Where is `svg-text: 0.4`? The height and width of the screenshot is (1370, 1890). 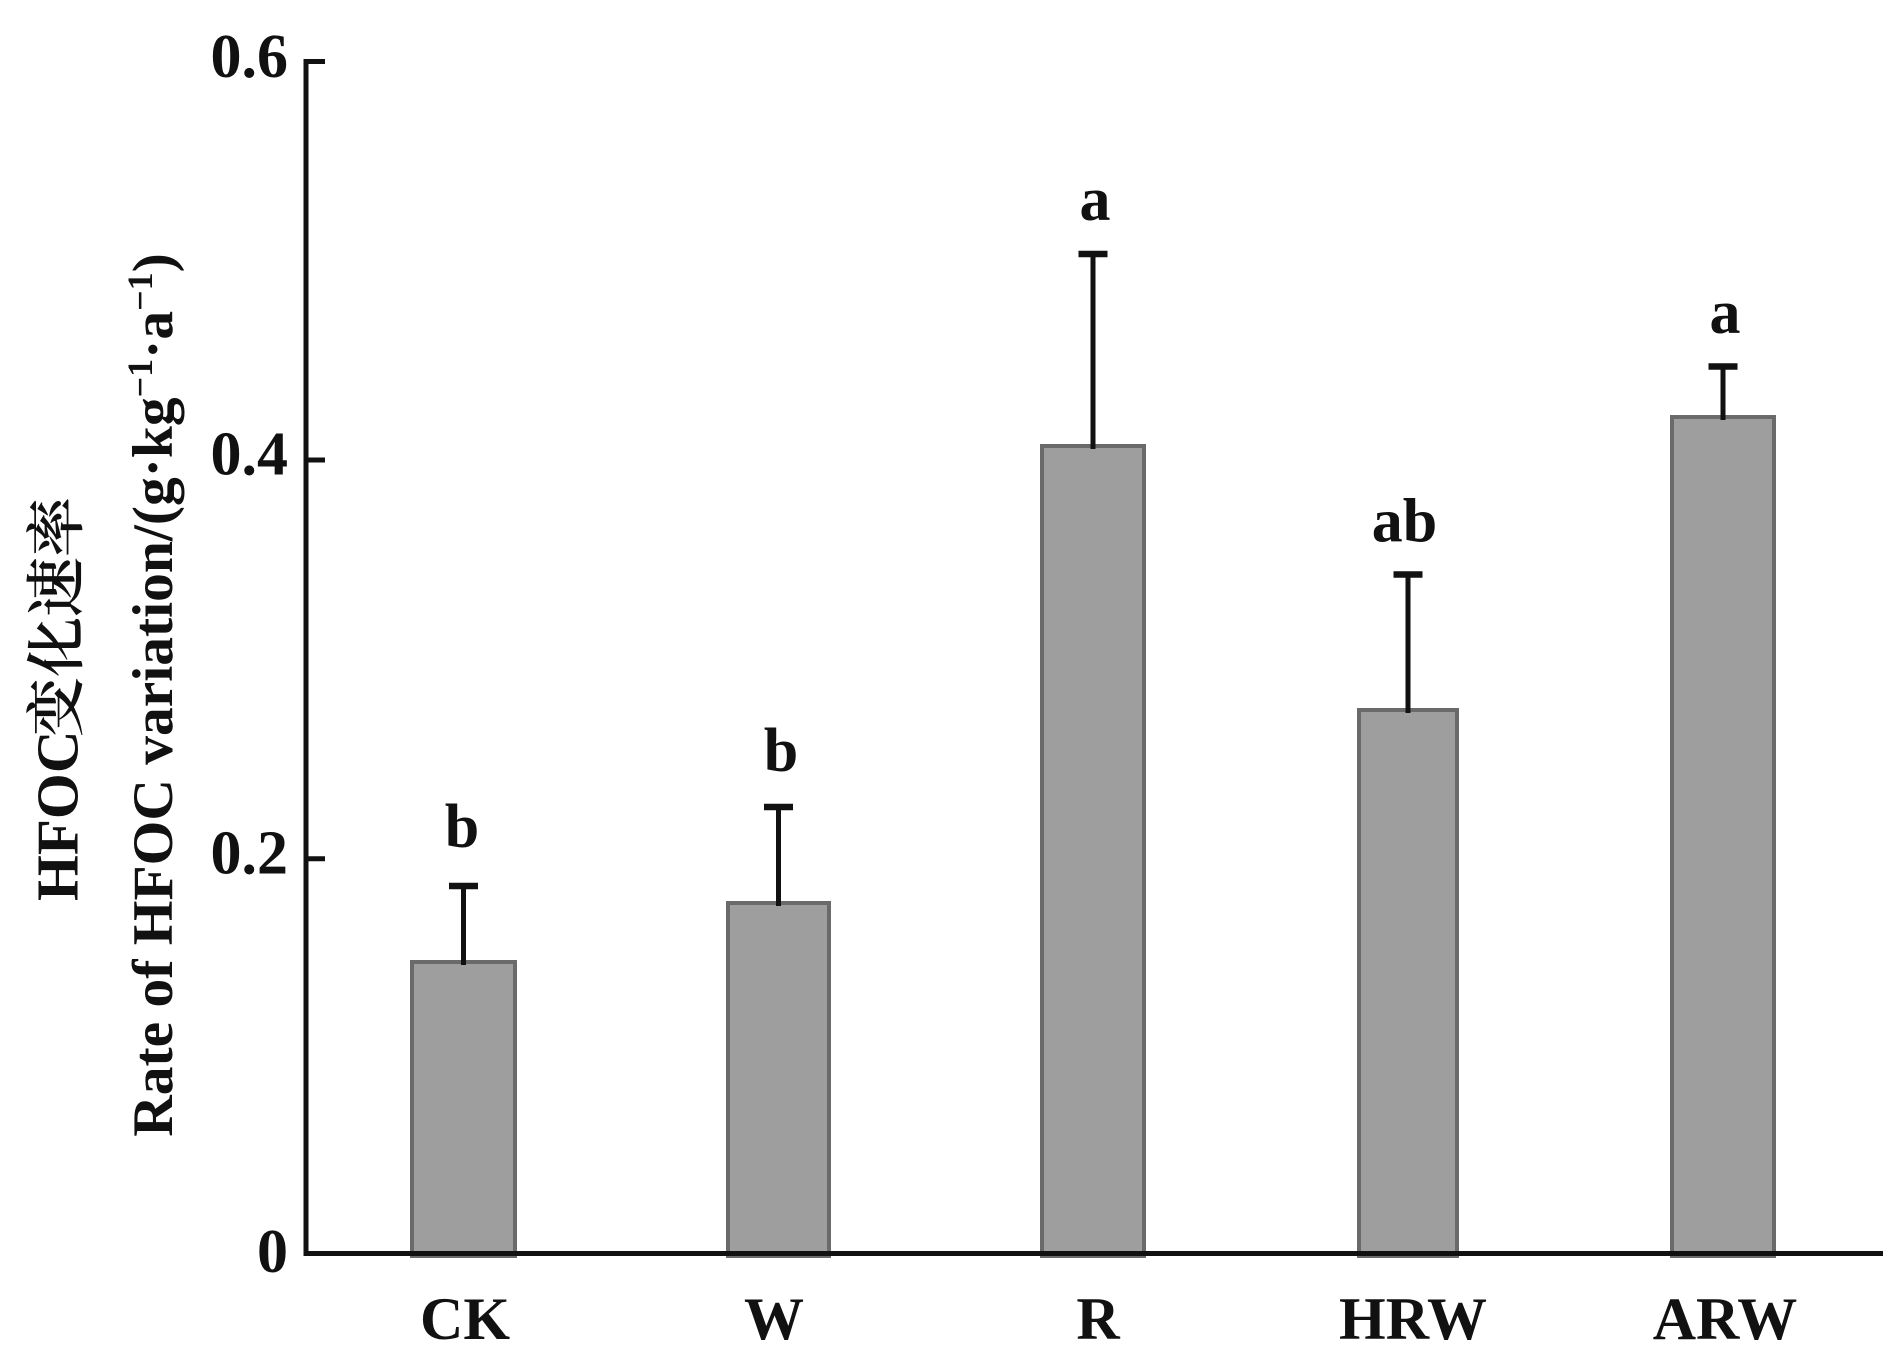 svg-text: 0.4 is located at coordinates (250, 455).